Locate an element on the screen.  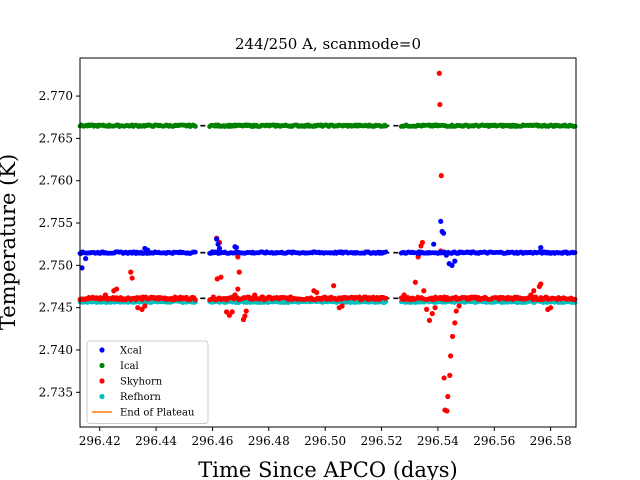
legend-box is located at coordinates (147, 382).